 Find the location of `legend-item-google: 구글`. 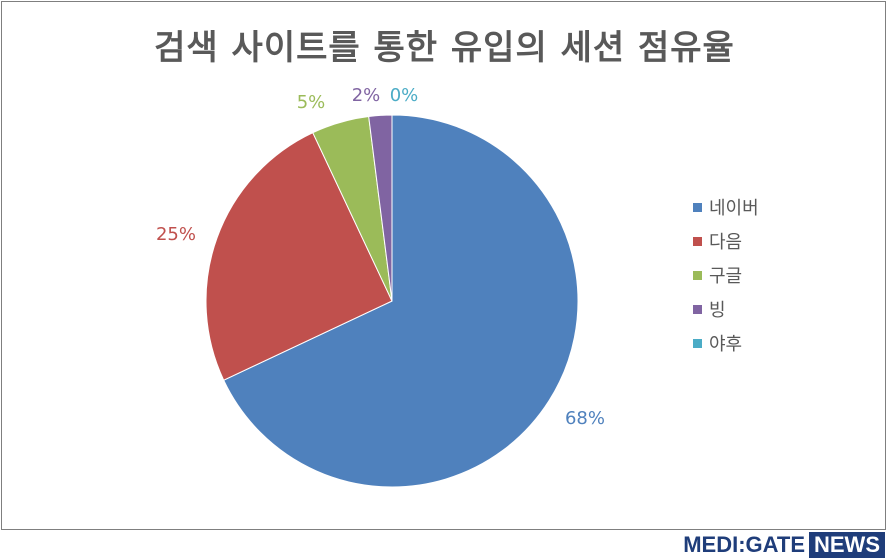

legend-item-google: 구글 is located at coordinates (726, 275).